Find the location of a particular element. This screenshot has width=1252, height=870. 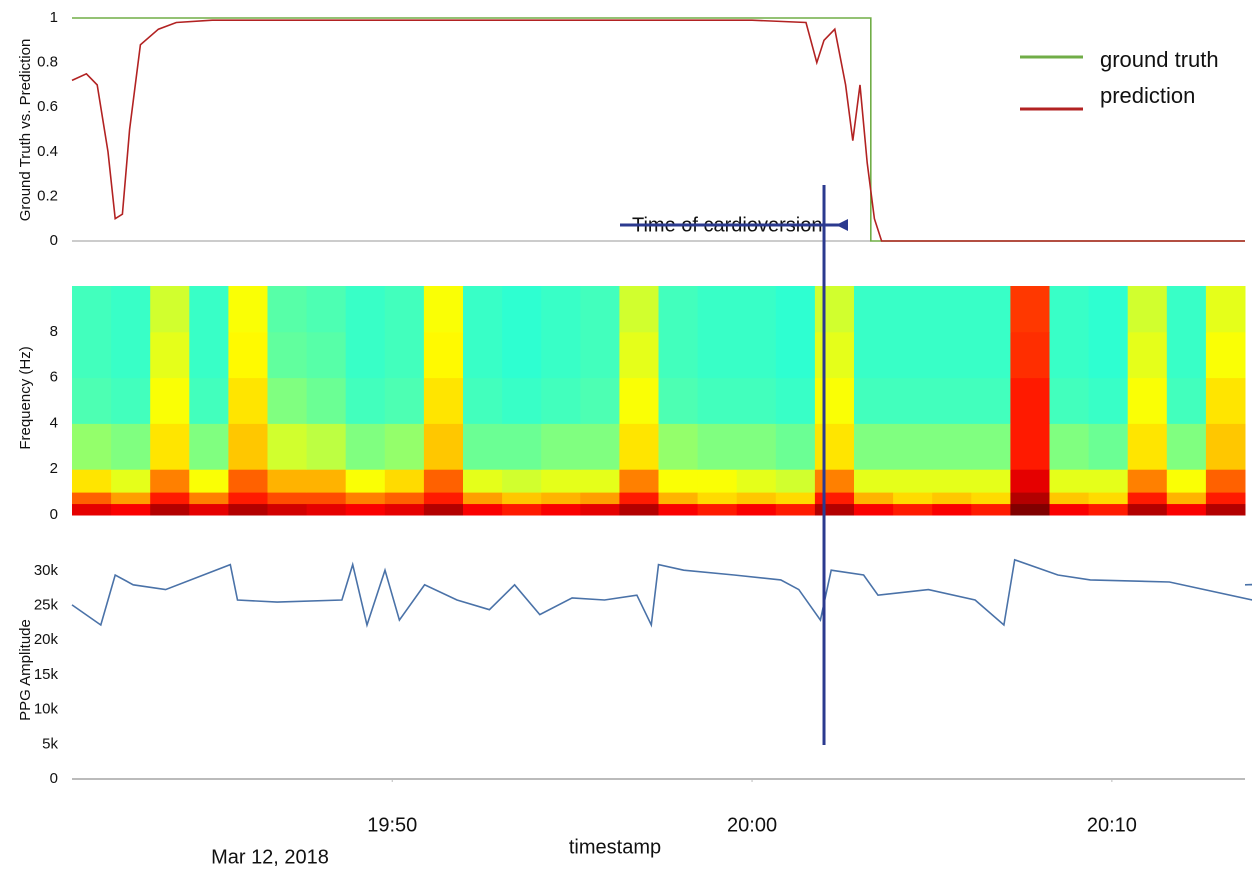

x-tick-label: 19:50 is located at coordinates (392, 825).